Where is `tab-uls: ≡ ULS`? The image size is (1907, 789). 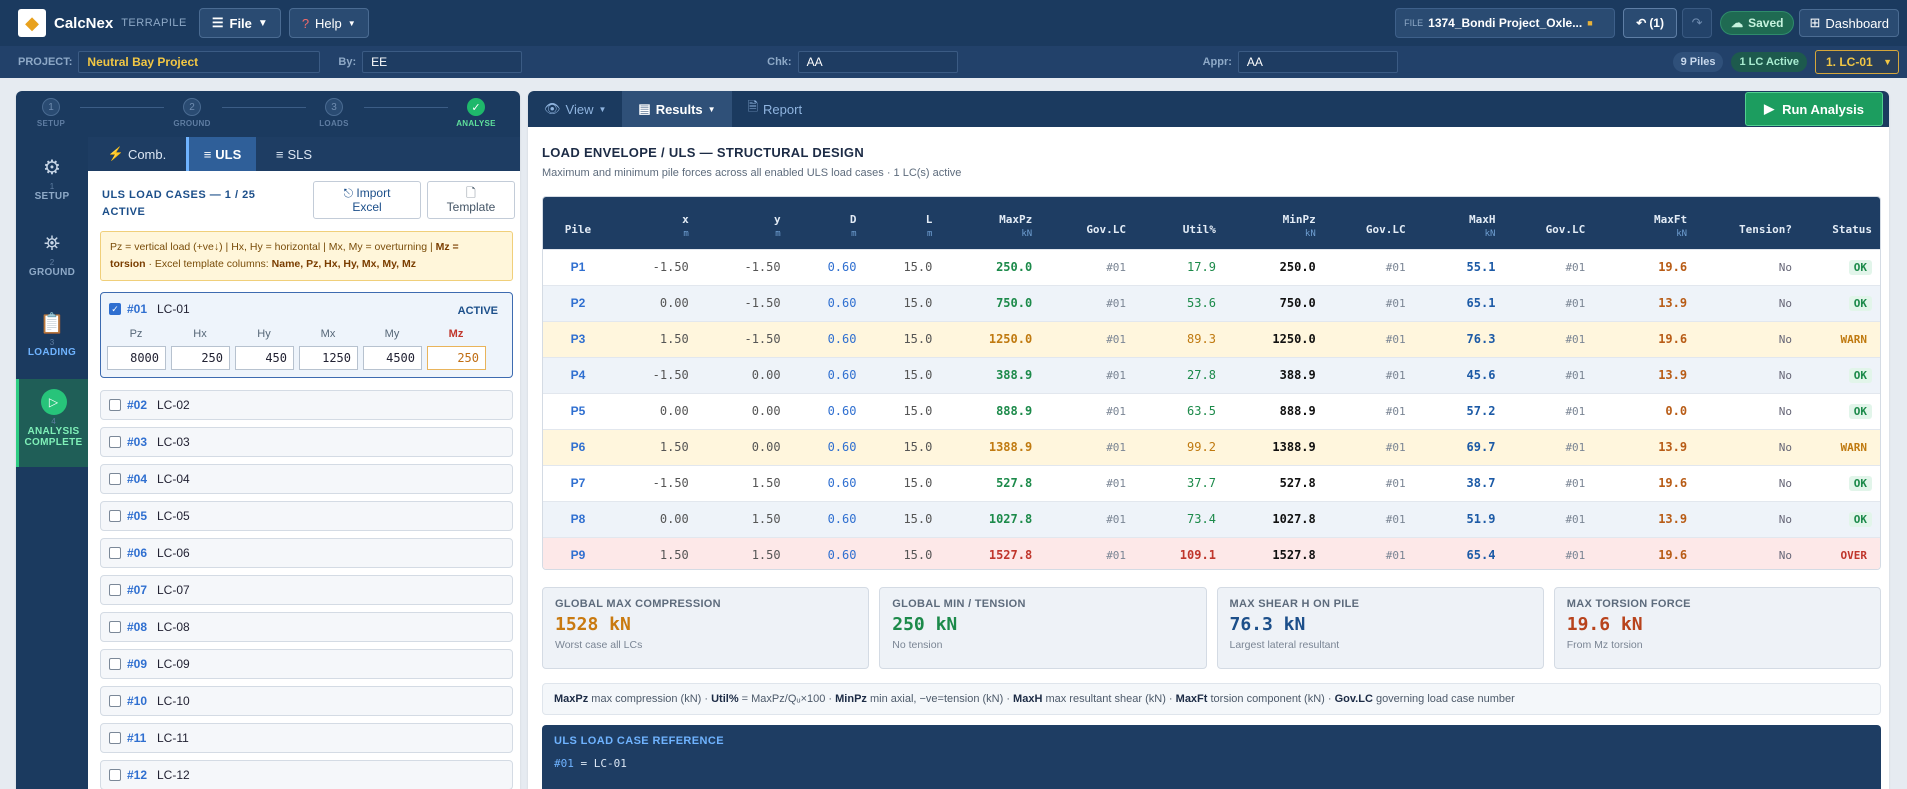
tab-uls: ≡ ULS is located at coordinates (221, 154).